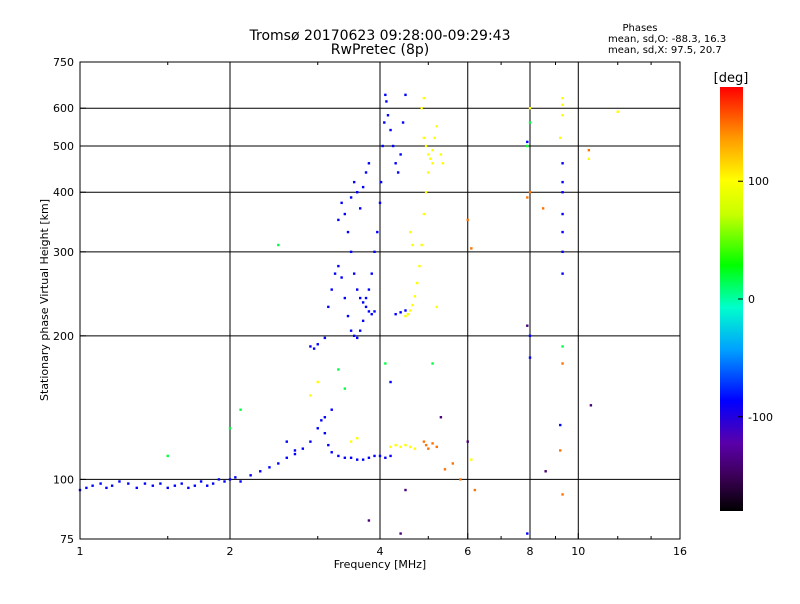  I want to click on chart-title: Tromsø 20170623 09:28:00-09:29:43, so click(380, 36).